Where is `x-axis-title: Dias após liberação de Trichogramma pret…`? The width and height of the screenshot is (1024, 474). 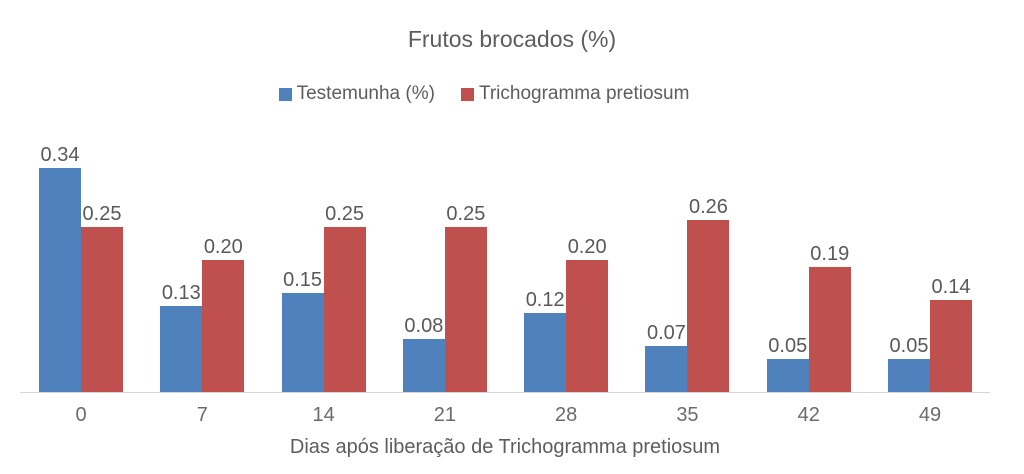 x-axis-title: Dias após liberação de Trichogramma pret… is located at coordinates (505, 447).